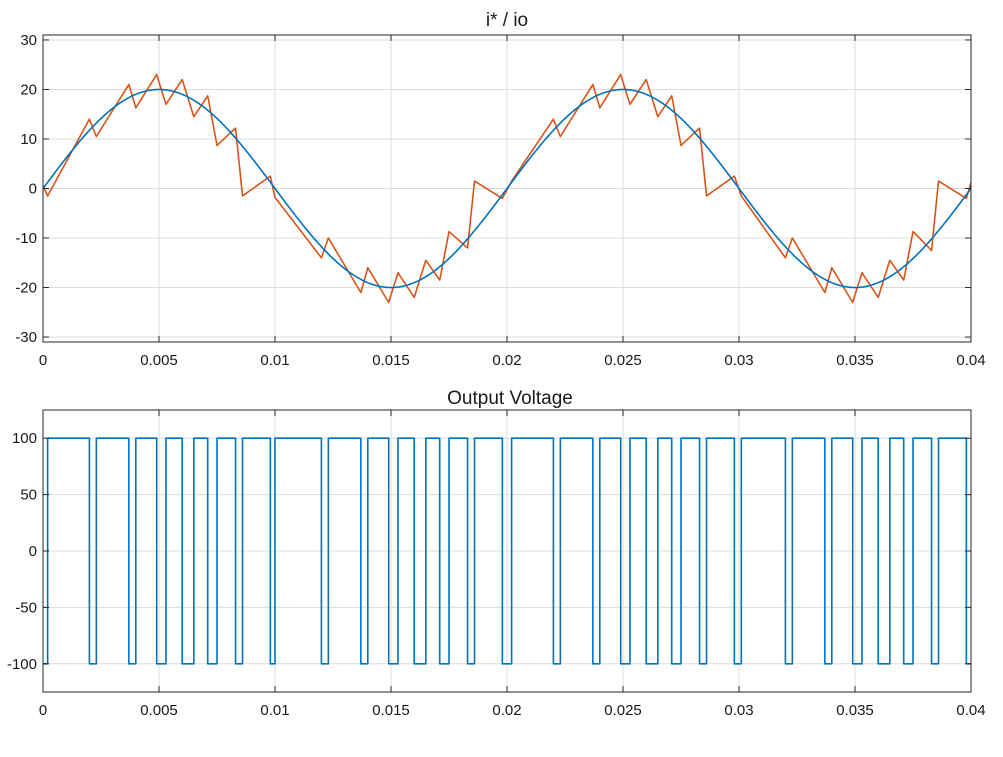 The height and width of the screenshot is (757, 1003). What do you see at coordinates (28, 139) in the screenshot?
I see `y-tick-label: 10` at bounding box center [28, 139].